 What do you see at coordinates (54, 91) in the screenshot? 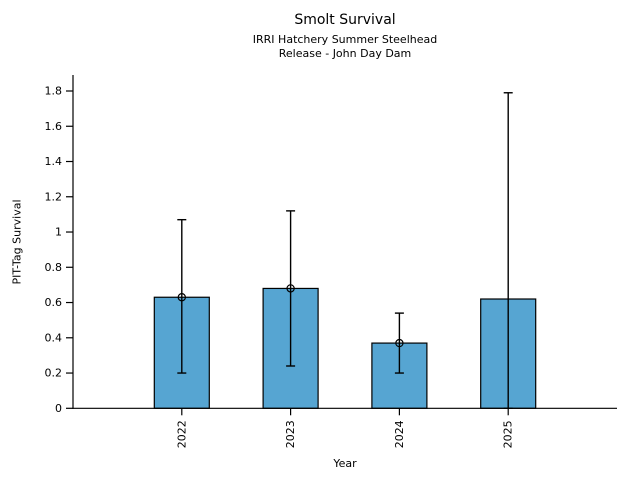
I see `y-tick-label: 1.8` at bounding box center [54, 91].